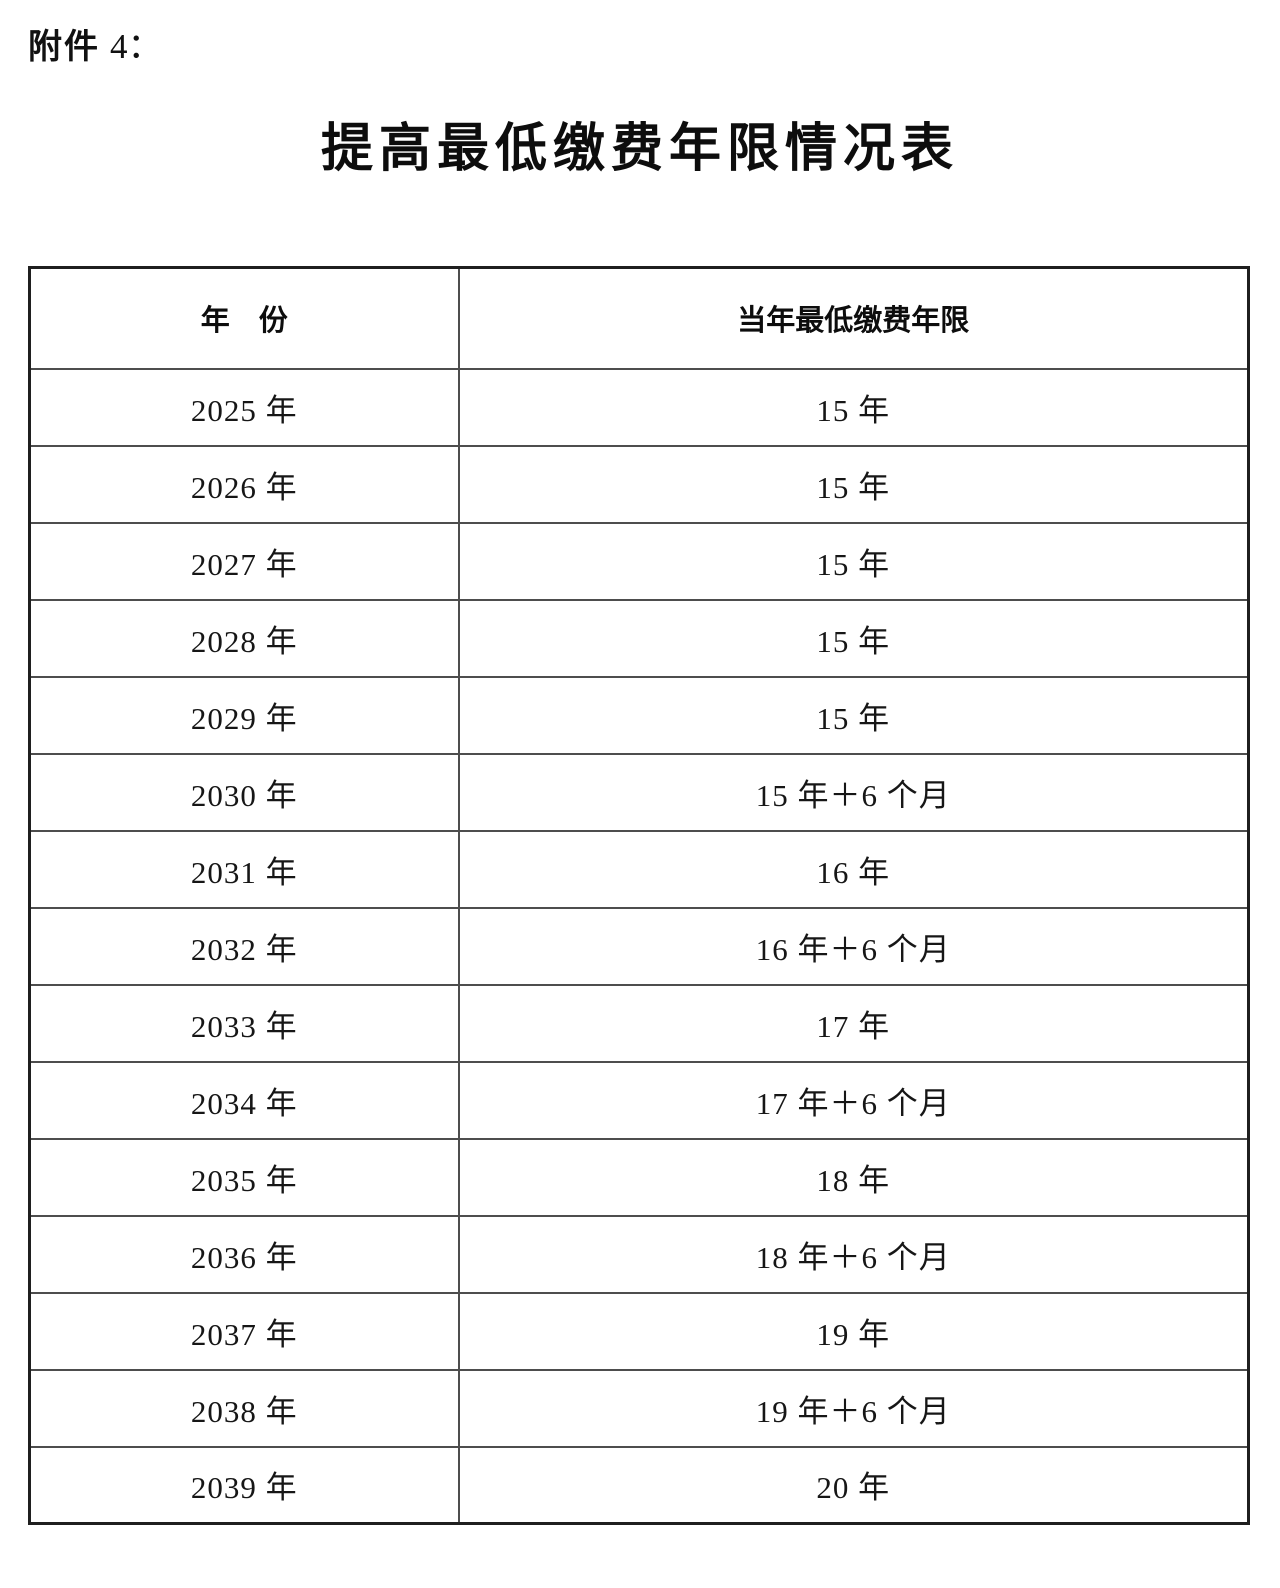 Image resolution: width=1280 pixels, height=1588 pixels. I want to click on table-row: 2037 年 19 年, so click(639, 1331).